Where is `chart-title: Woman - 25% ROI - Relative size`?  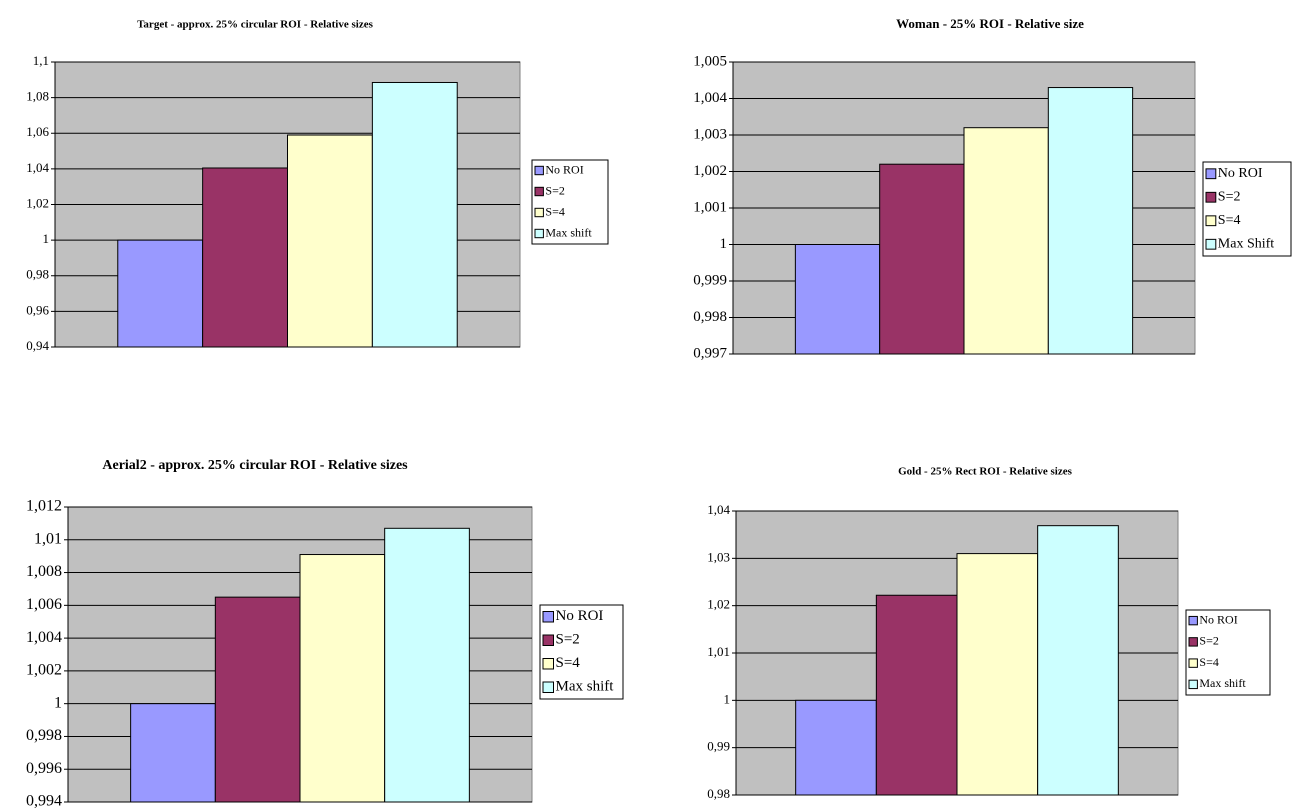
chart-title: Woman - 25% ROI - Relative size is located at coordinates (990, 23).